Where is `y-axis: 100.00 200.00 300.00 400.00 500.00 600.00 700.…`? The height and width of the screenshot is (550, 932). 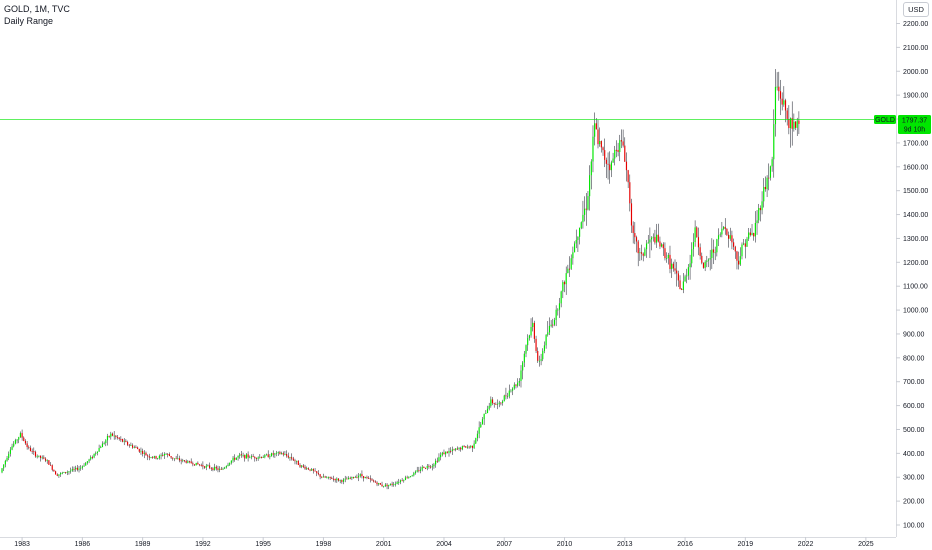
y-axis: 100.00 200.00 300.00 400.00 500.00 600.00 700.… is located at coordinates (912, 268).